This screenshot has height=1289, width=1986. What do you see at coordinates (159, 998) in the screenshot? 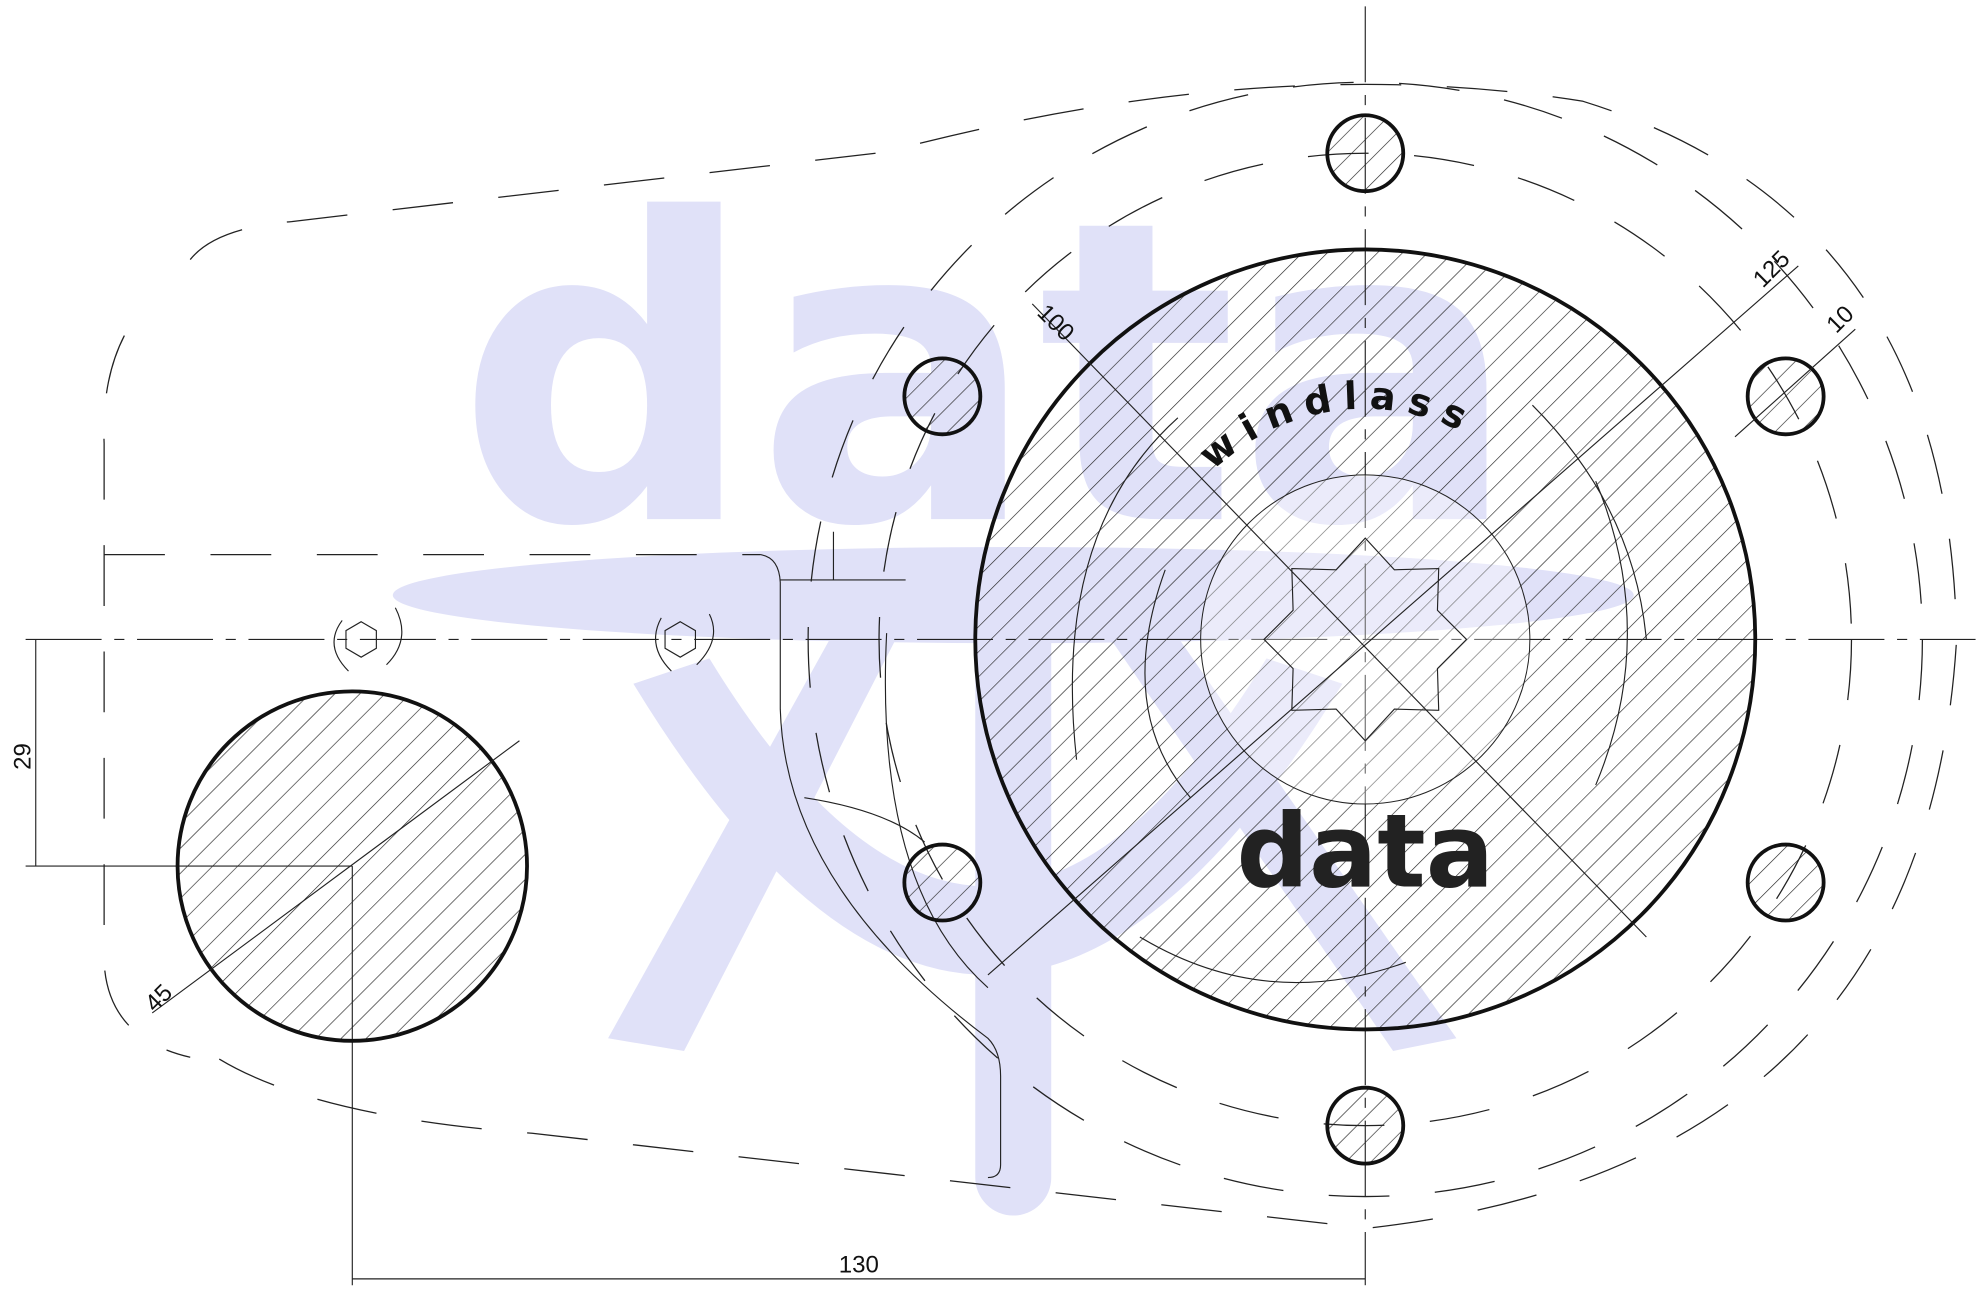
I see `dimension-label: 45` at bounding box center [159, 998].